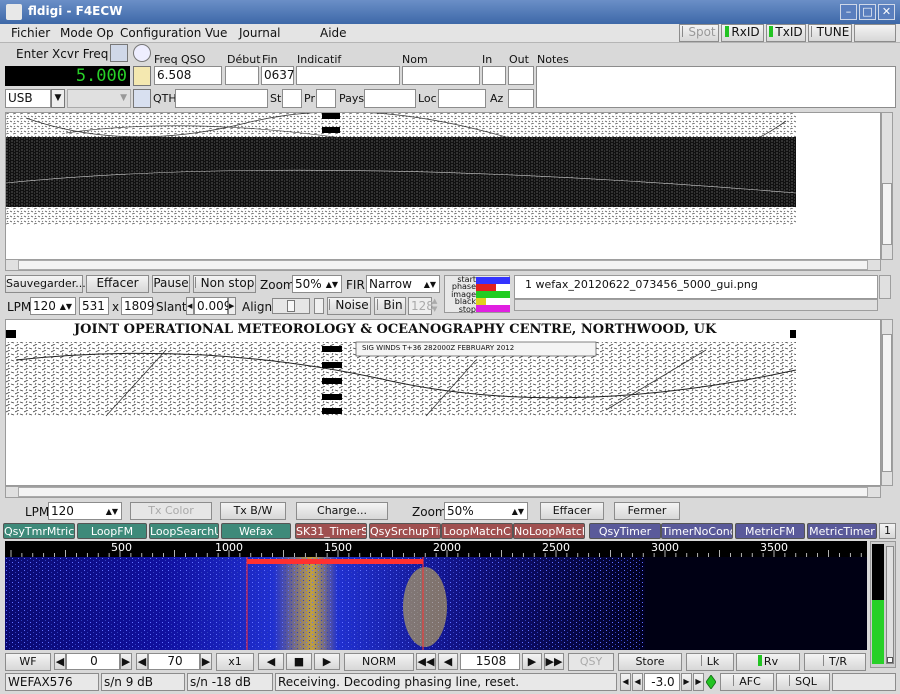  Describe the element at coordinates (117, 284) in the screenshot. I see `clear-rx-button: Effacer` at that location.